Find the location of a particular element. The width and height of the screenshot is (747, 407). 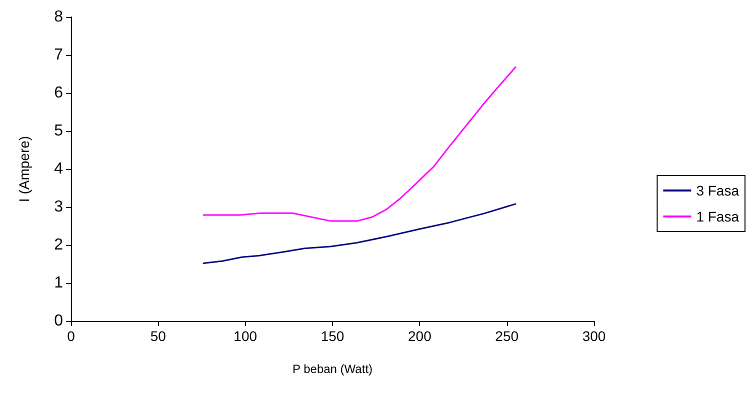

legend-label: 3 Fasa is located at coordinates (718, 190).